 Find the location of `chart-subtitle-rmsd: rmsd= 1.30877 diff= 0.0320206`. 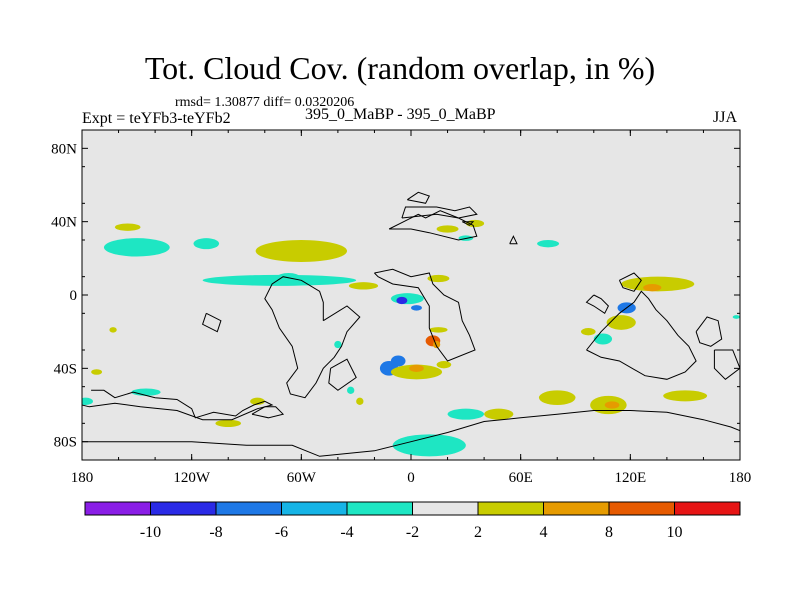

chart-subtitle-rmsd: rmsd= 1.30877 diff= 0.0320206 is located at coordinates (265, 102).